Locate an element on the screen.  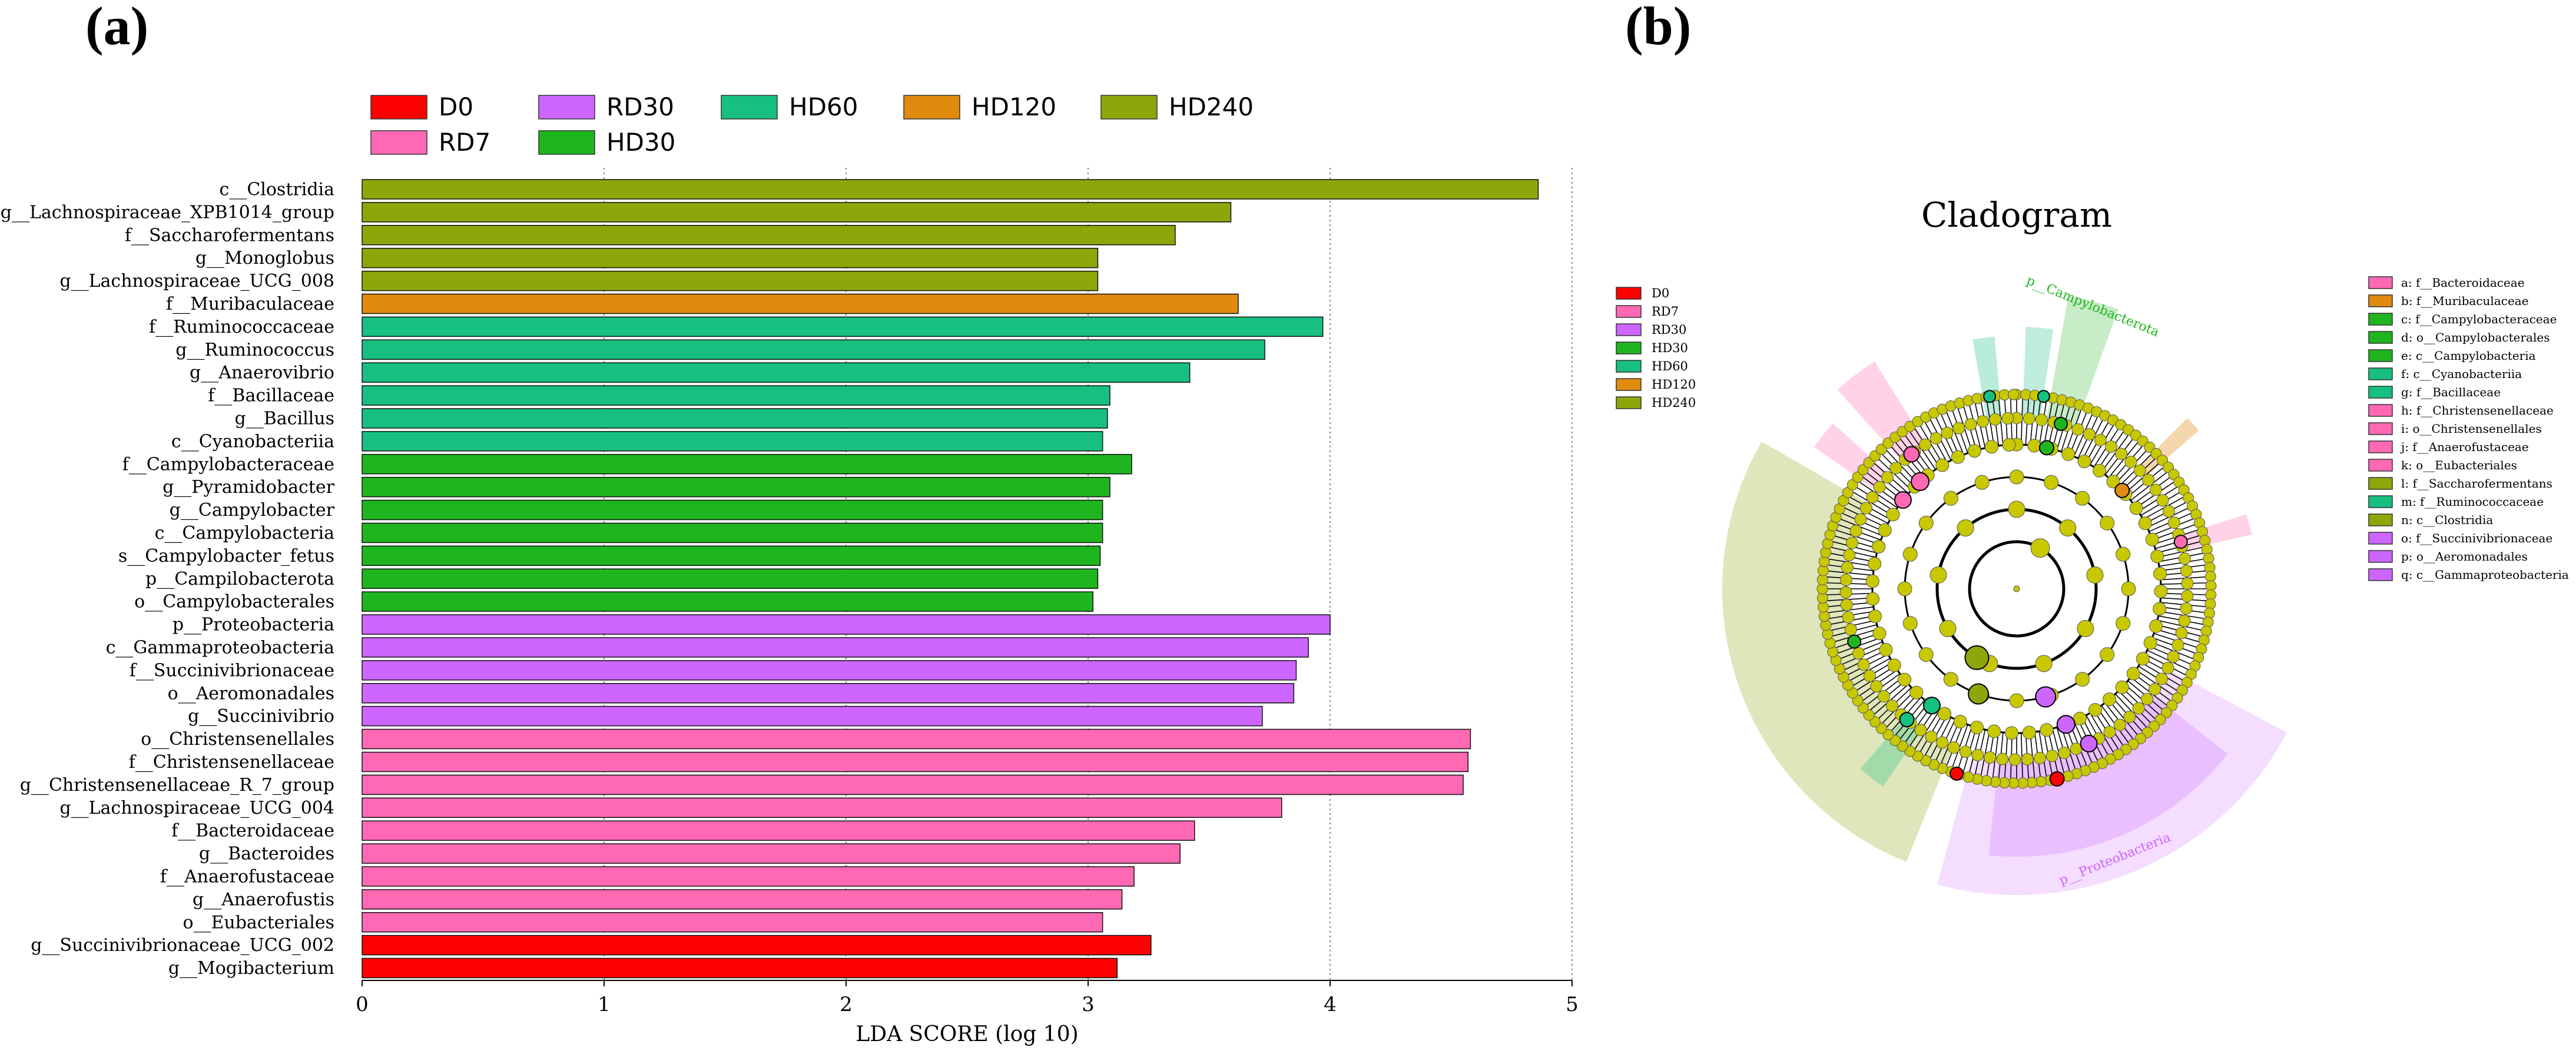
eubacteriales-sector is located at coordinates (1852, 457).